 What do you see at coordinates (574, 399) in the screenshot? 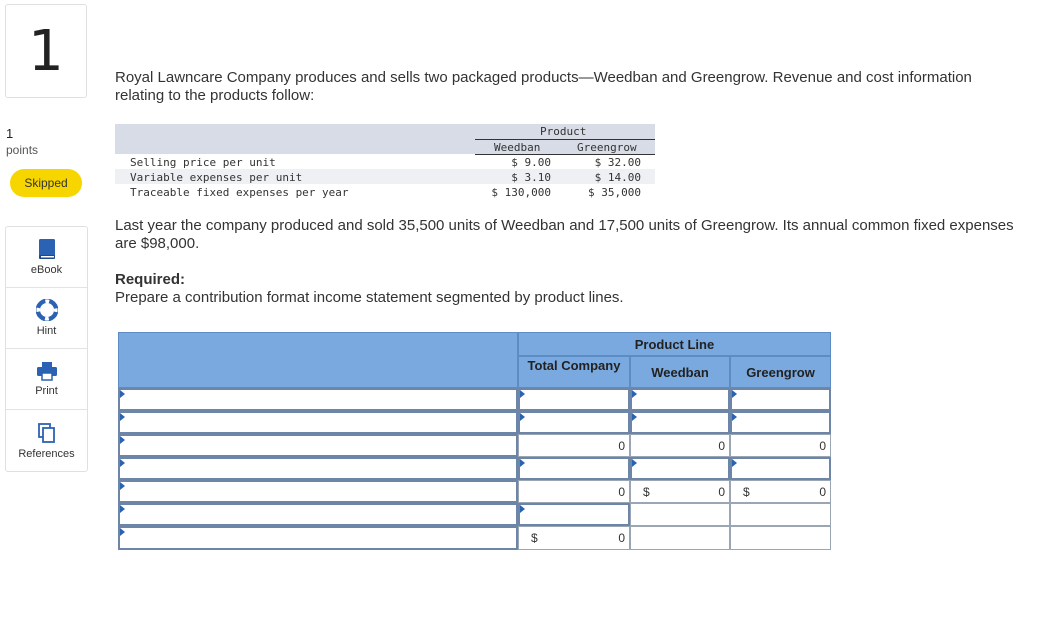
I see `row1-total-input` at bounding box center [574, 399].